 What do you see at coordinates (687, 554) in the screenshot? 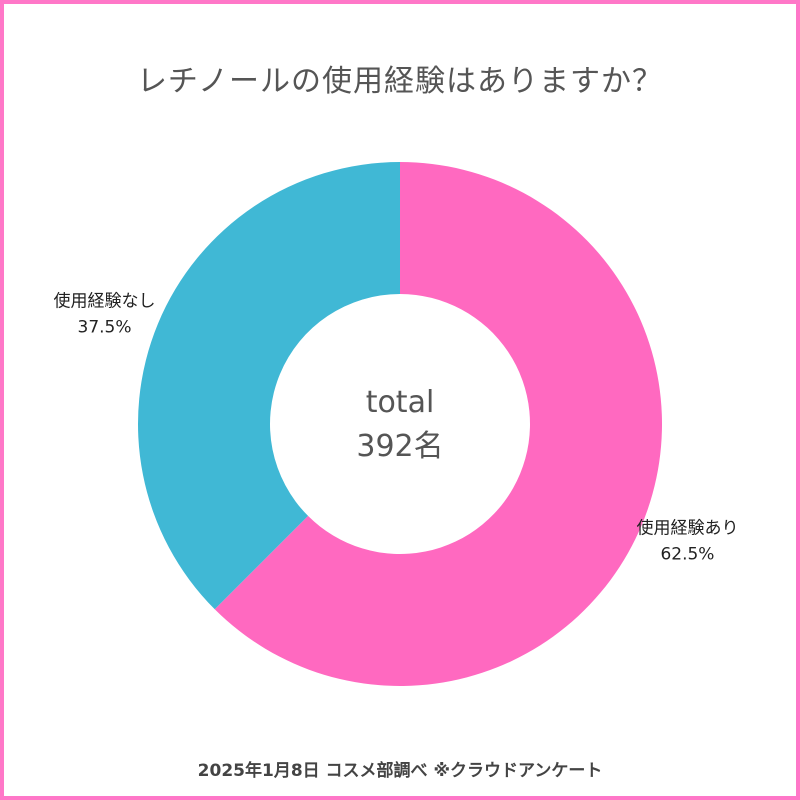
I see `slice-percent-label: 62.5%` at bounding box center [687, 554].